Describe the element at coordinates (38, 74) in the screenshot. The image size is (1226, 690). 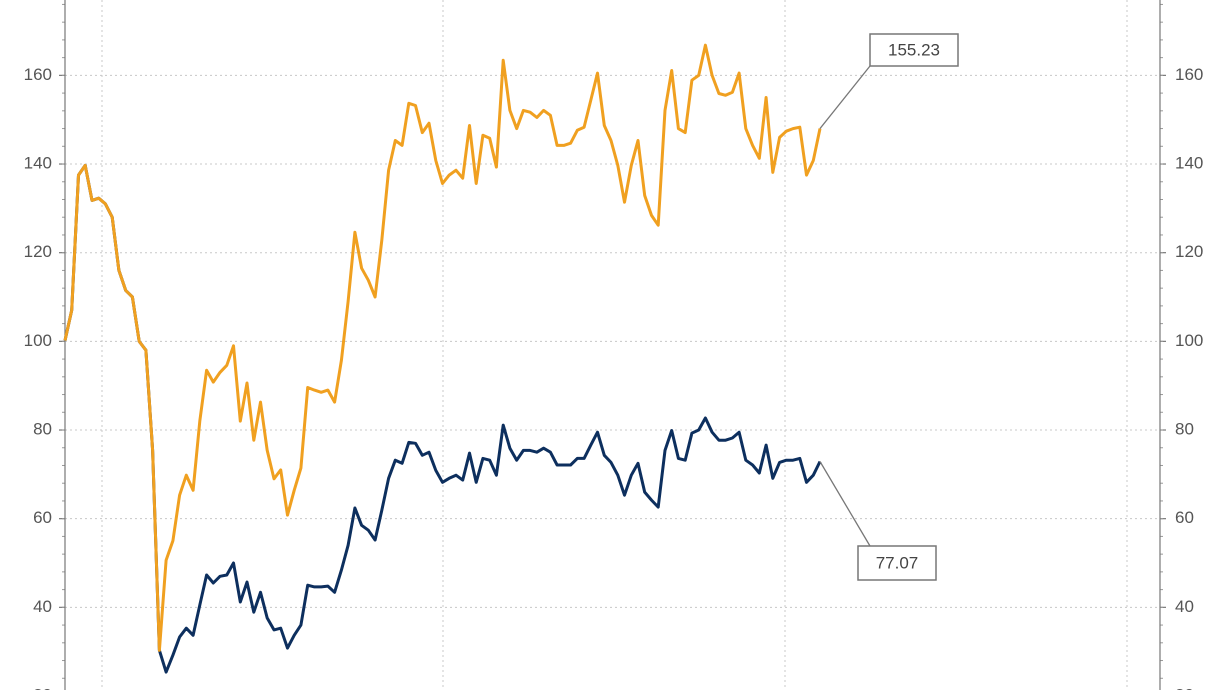
I see `y-tick-label: 160` at that location.